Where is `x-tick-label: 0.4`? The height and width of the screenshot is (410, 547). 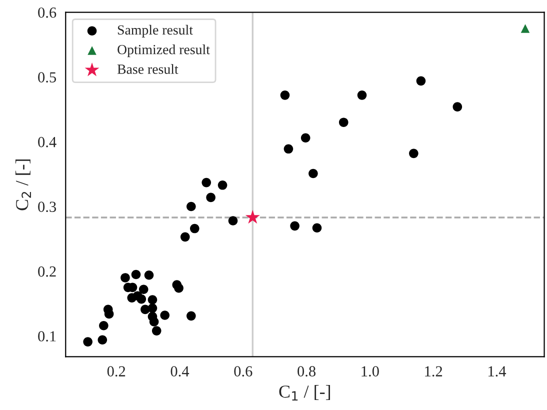 x-tick-label: 0.4 is located at coordinates (180, 371).